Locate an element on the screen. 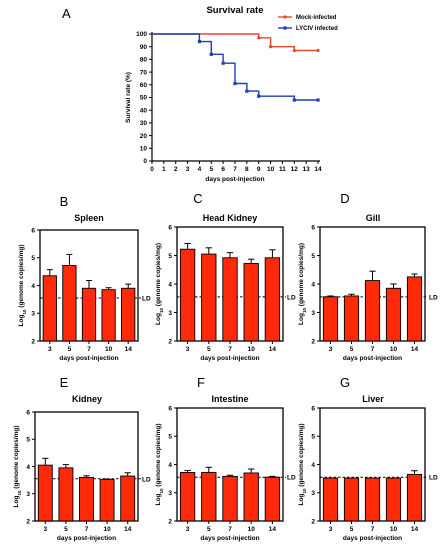  x-tick-label: 9 is located at coordinates (259, 169).